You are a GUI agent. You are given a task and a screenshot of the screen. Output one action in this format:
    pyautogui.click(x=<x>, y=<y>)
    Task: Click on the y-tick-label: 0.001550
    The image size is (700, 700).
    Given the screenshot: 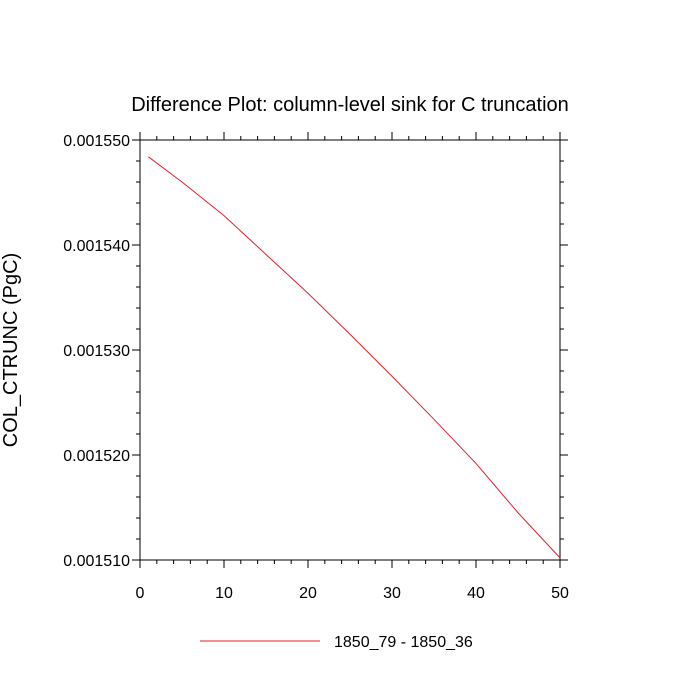 What is the action you would take?
    pyautogui.click(x=96, y=141)
    